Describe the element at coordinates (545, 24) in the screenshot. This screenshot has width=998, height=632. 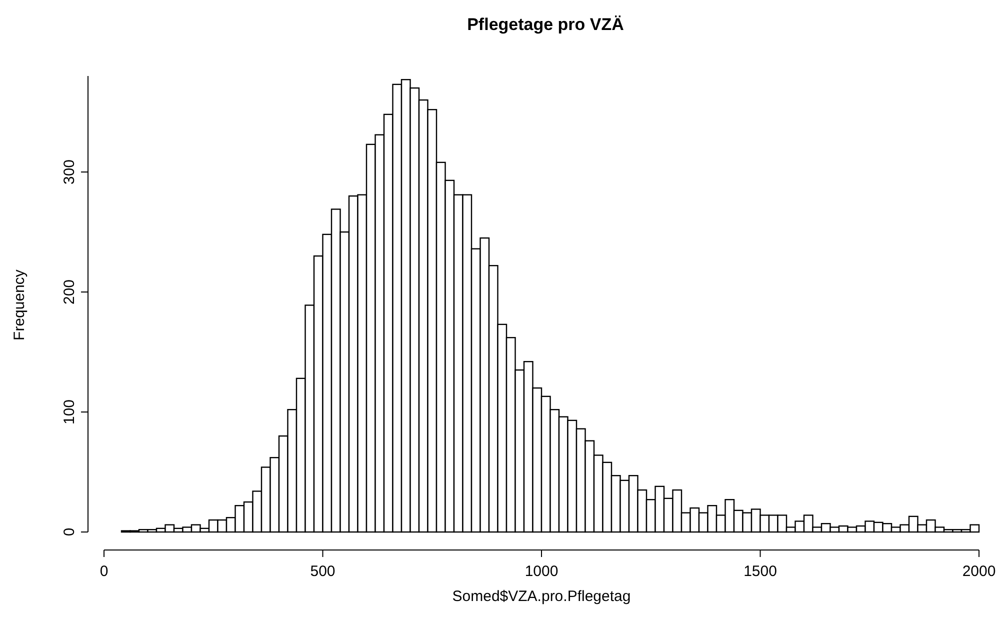
I see `chart-title: Pflegetage pro VZÄ` at that location.